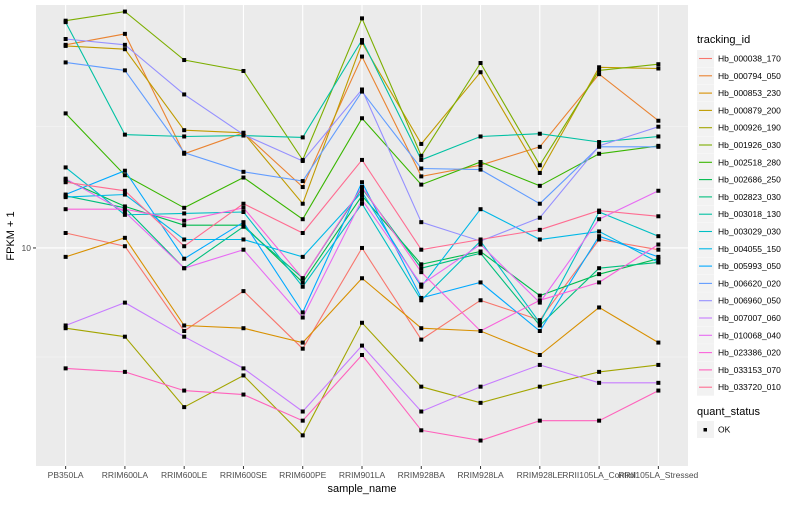  Describe the element at coordinates (749, 266) in the screenshot. I see `legend-label: Hb_005993_050` at that location.